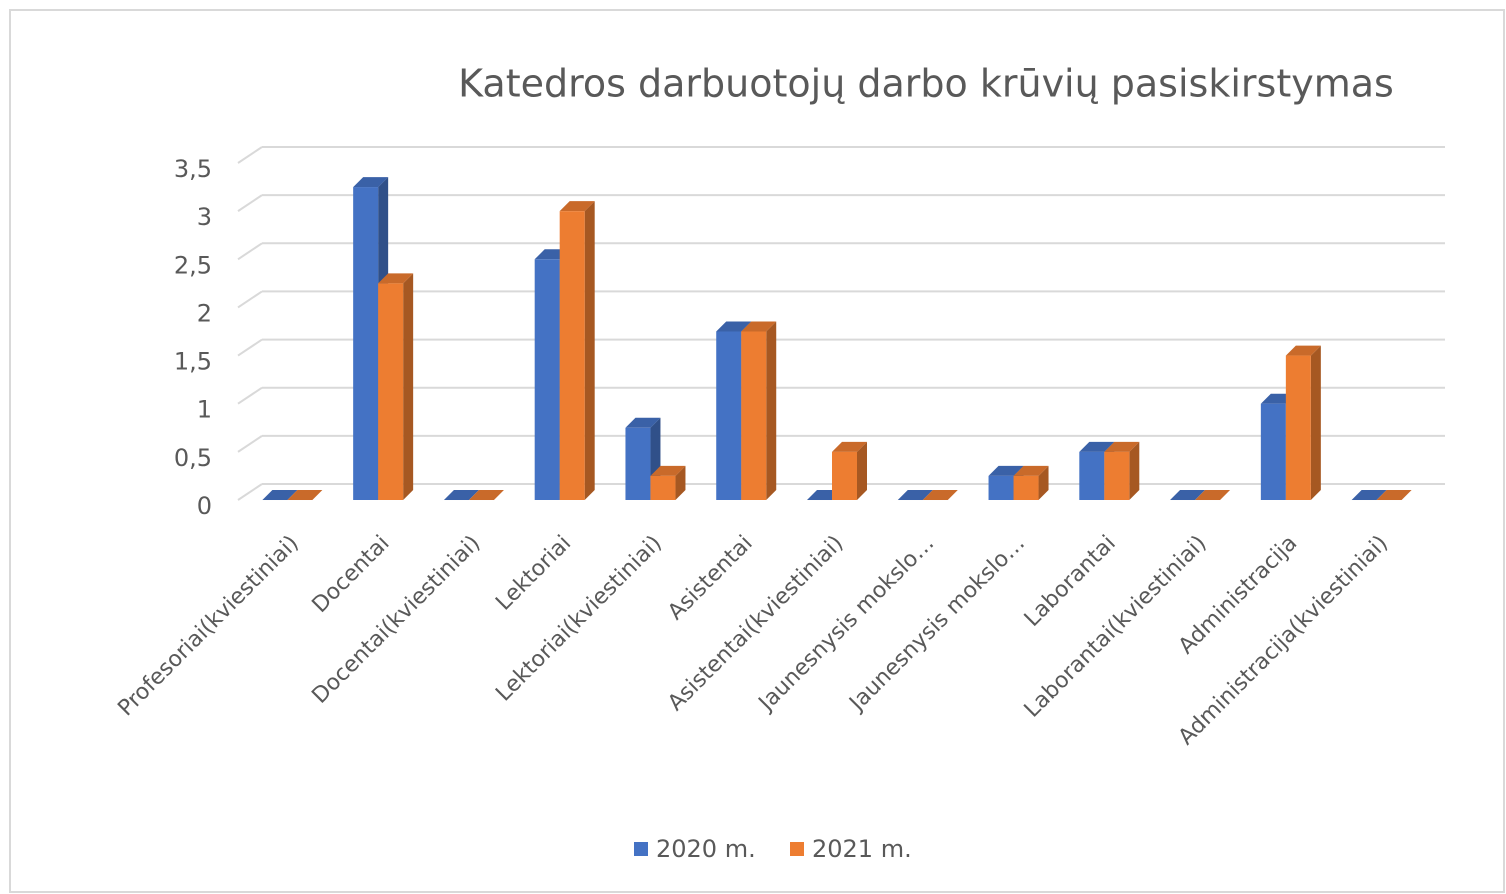  Describe the element at coordinates (204, 410) in the screenshot. I see `y-tick-label: 1` at that location.